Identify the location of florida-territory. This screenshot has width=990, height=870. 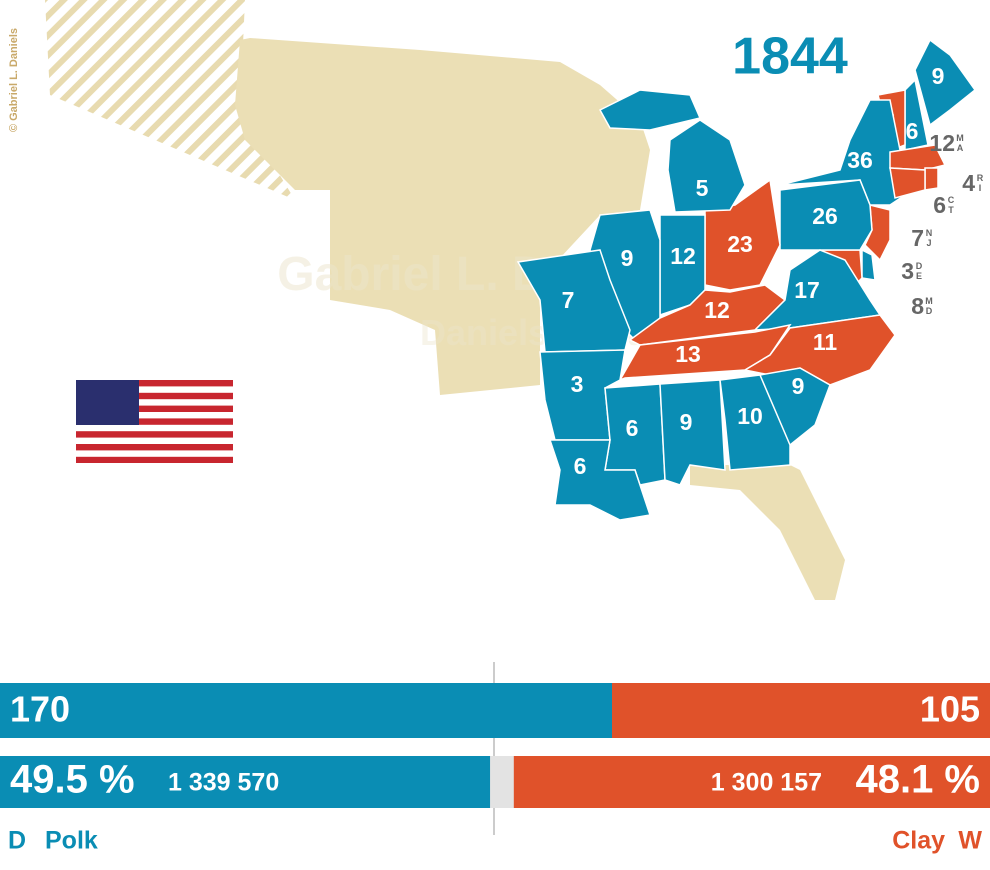
(767, 532).